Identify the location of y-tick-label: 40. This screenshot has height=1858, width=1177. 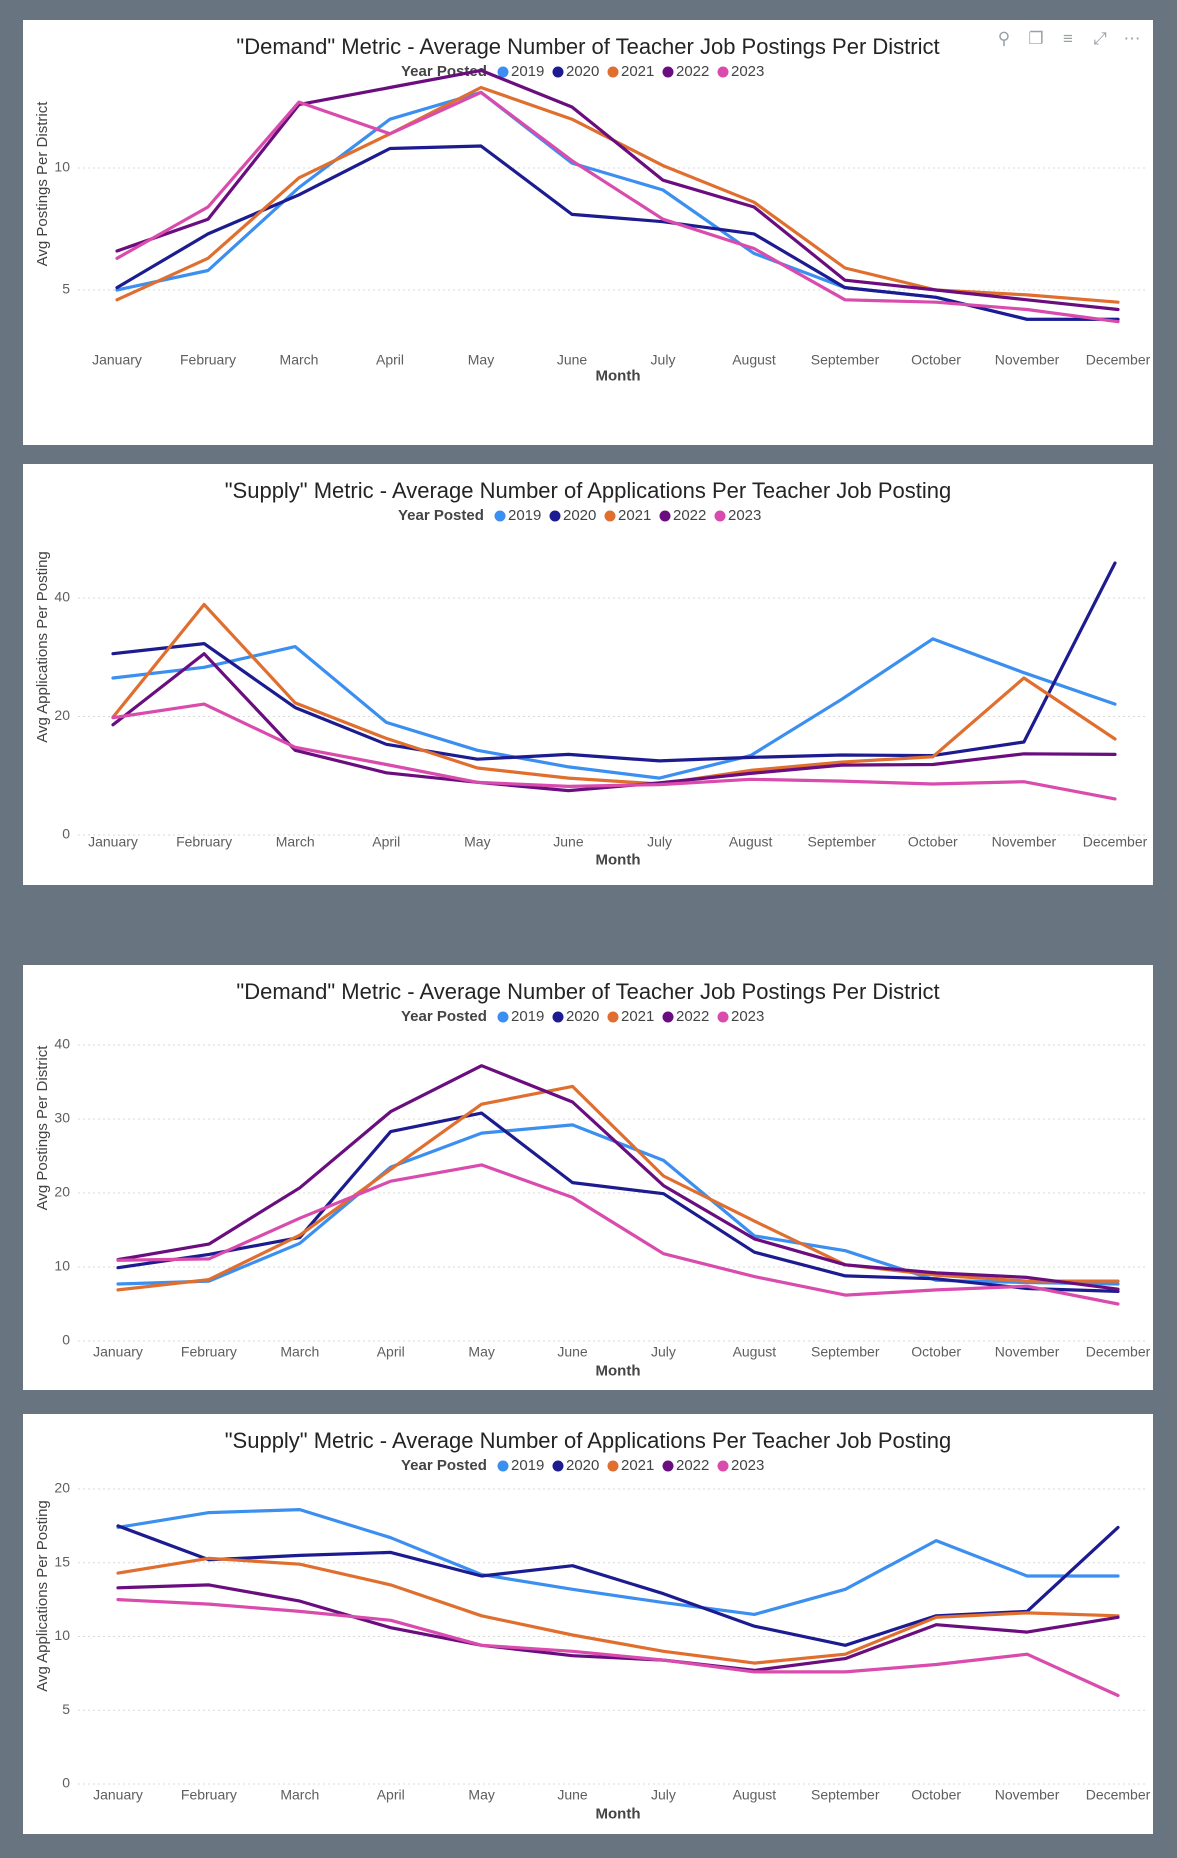
(62, 597).